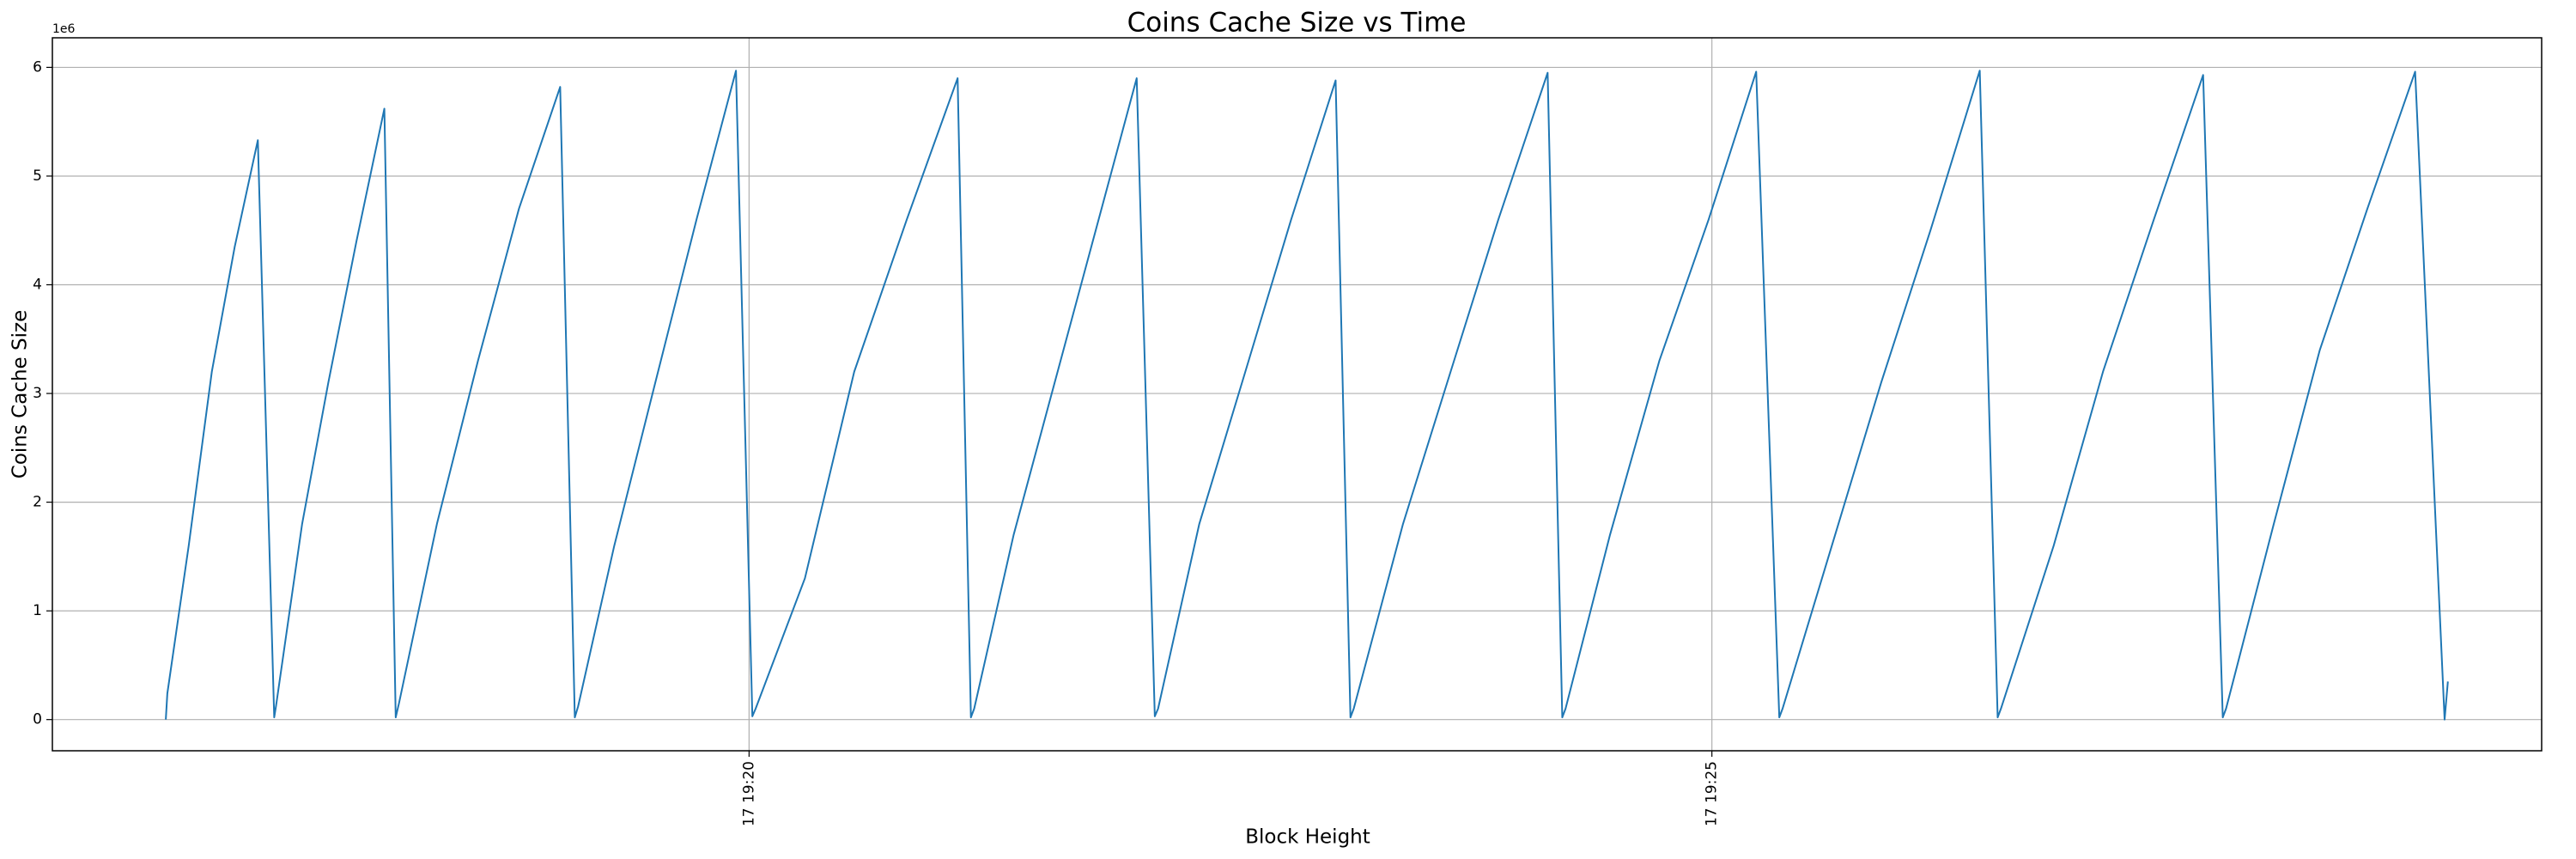 This screenshot has width=2576, height=859. What do you see at coordinates (1712, 793) in the screenshot?
I see `x-tick-label: 17 19:25` at bounding box center [1712, 793].